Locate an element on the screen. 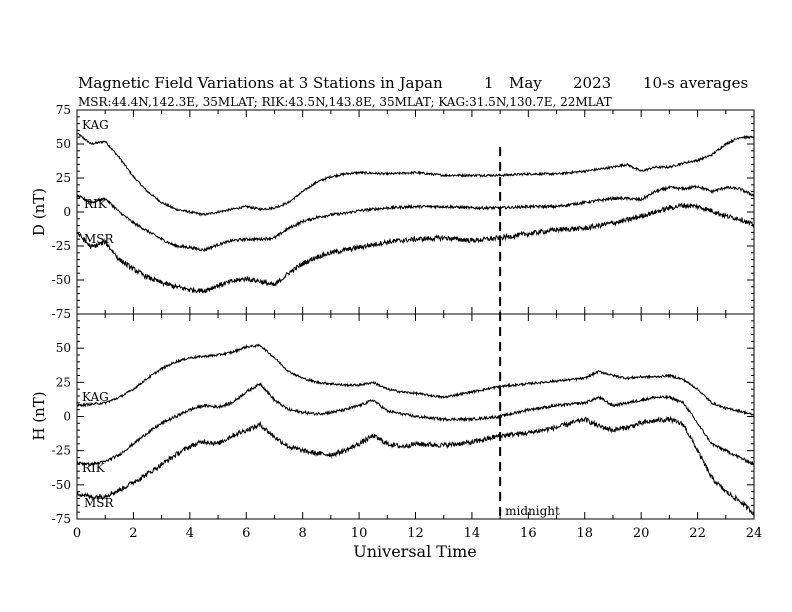 The width and height of the screenshot is (792, 612). chart-day: 1 is located at coordinates (489, 83).